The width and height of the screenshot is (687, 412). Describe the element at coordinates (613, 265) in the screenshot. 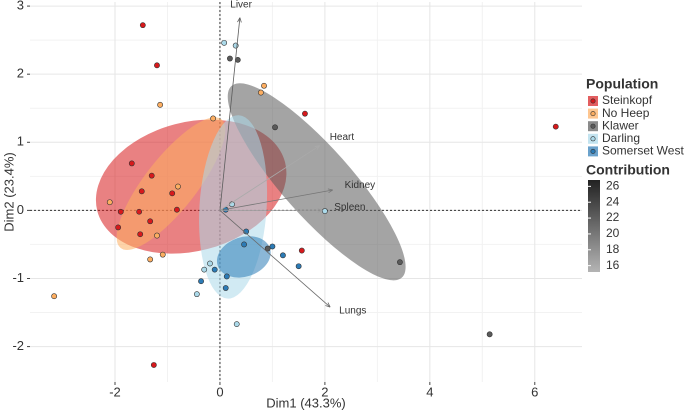

I see `colorbar-tick-label: 16` at that location.